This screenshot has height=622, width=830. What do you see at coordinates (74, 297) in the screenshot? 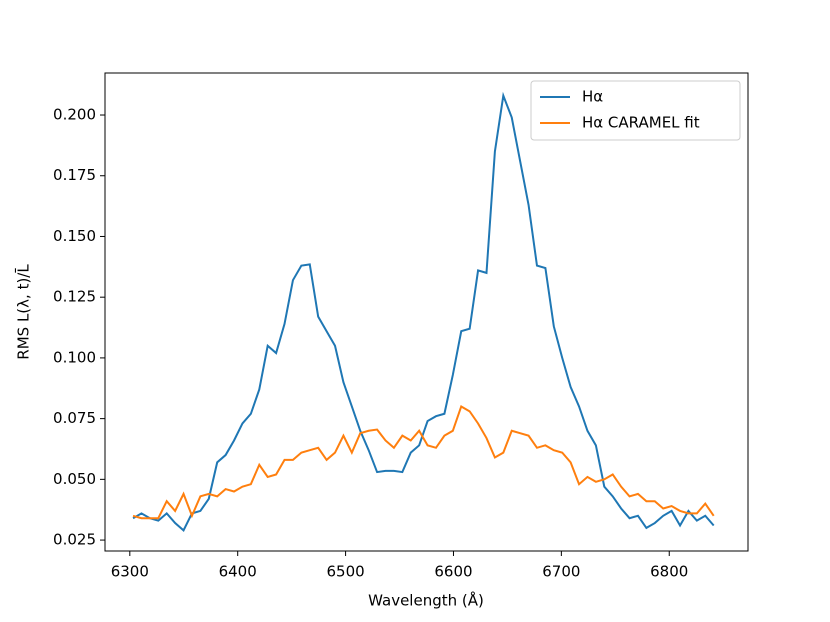
I see `y-tick-label: 0.125` at bounding box center [74, 297].